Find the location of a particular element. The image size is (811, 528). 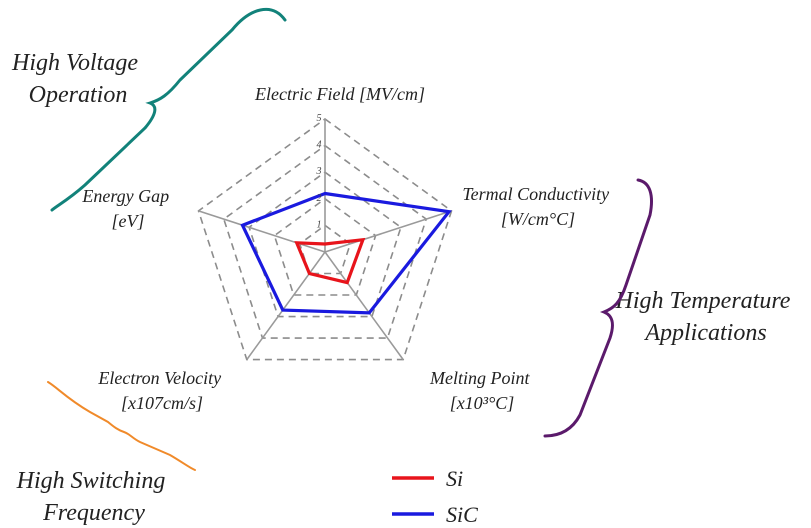

axis-label-thermal-conductivity: Termal Conductivity [W/cm°C] is located at coordinates (537, 206).